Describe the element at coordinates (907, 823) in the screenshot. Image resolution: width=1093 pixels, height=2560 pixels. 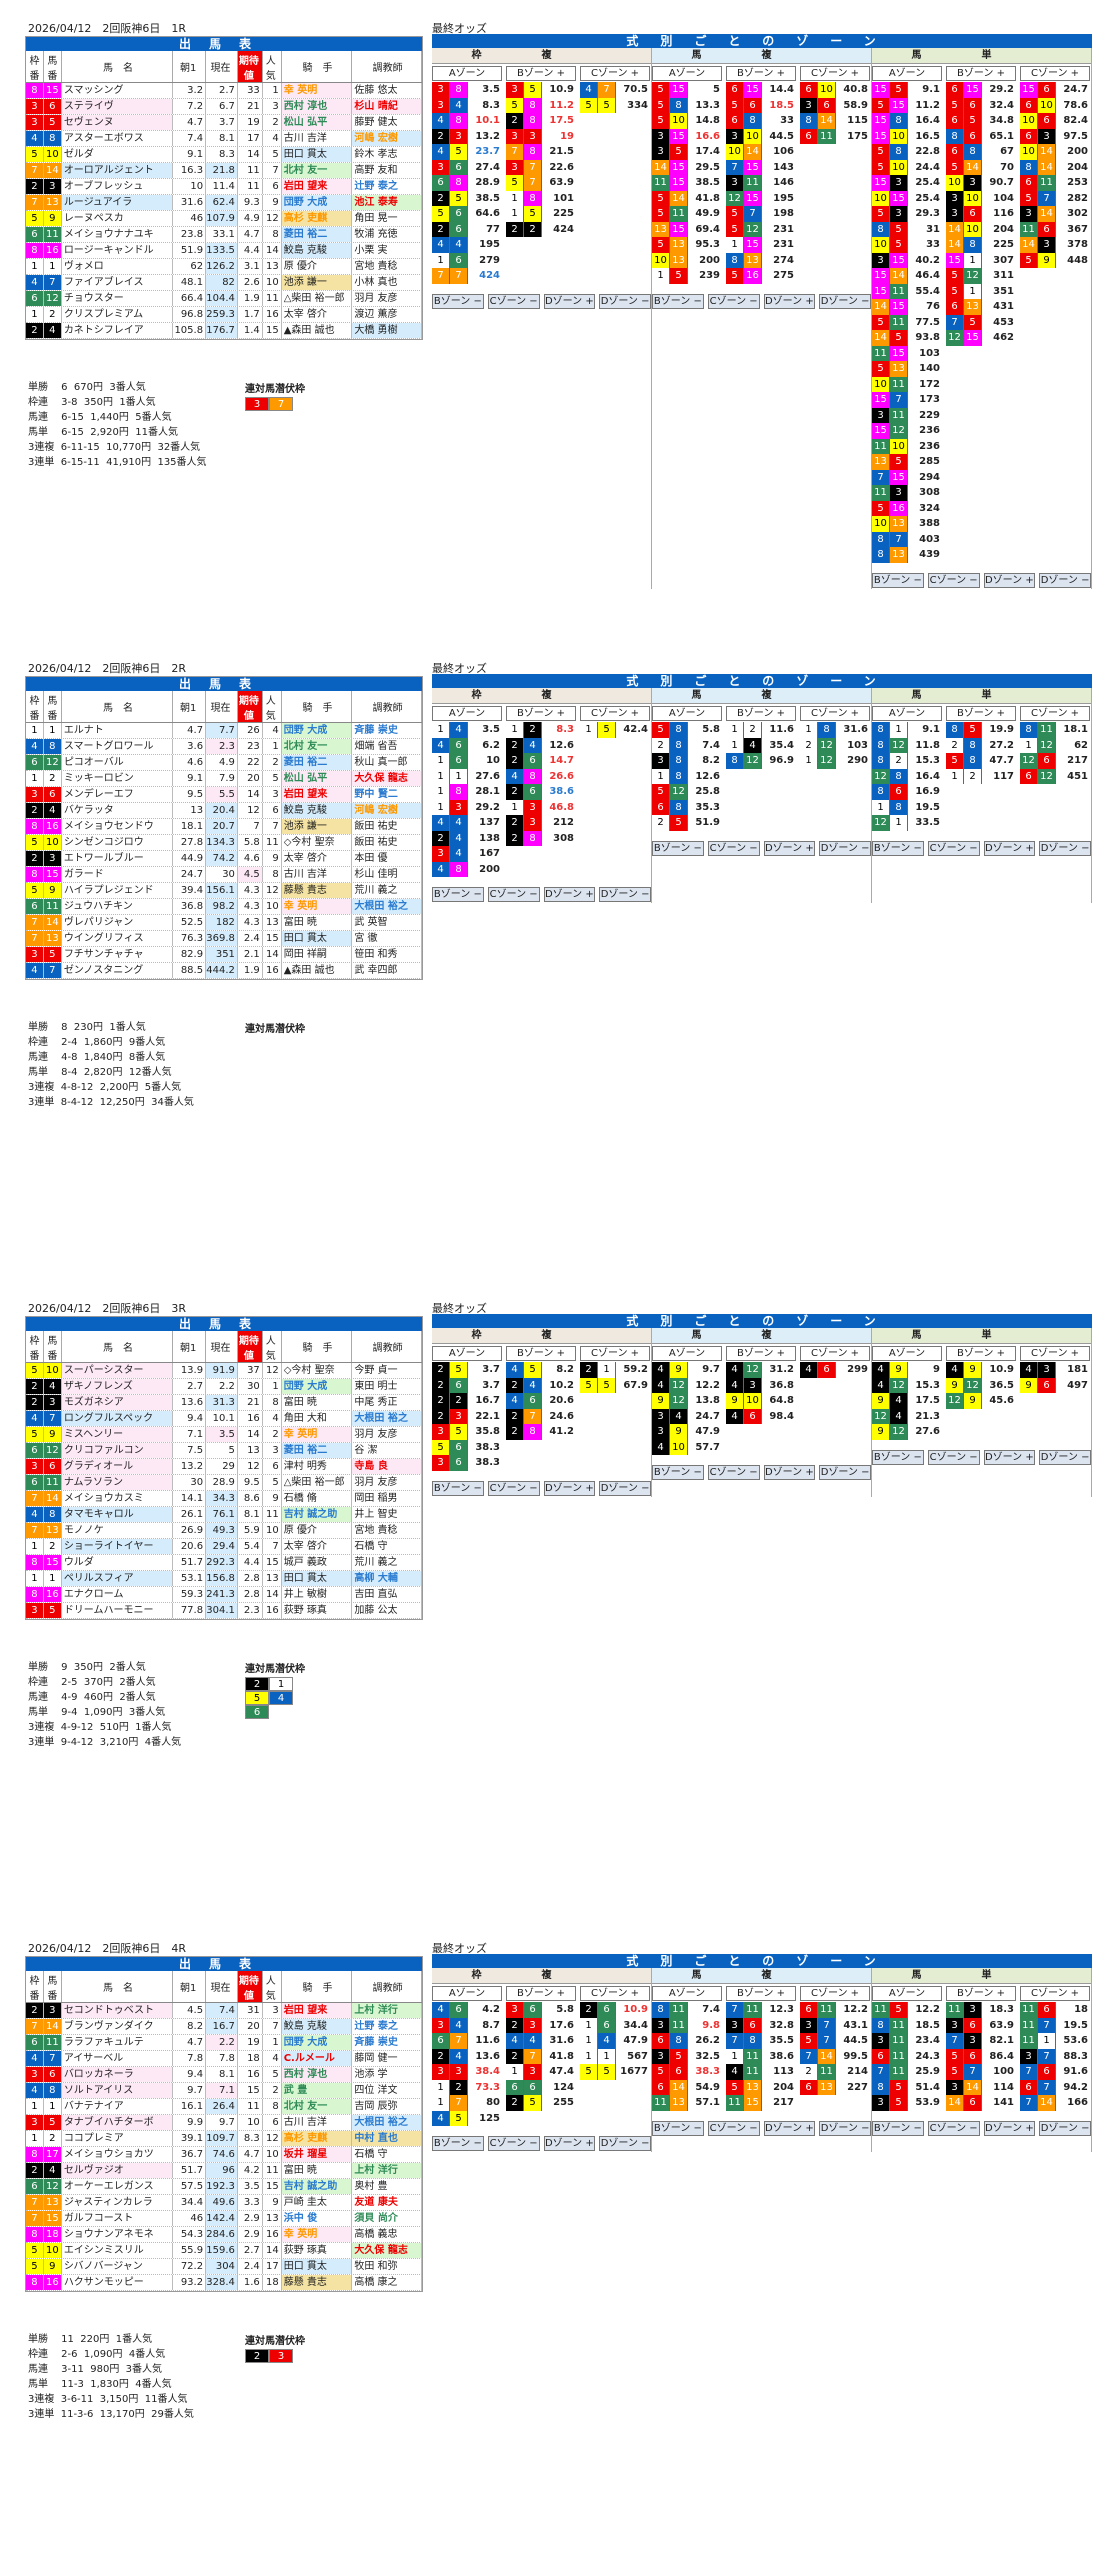
I see `zone-row: 12 1 33.5` at that location.